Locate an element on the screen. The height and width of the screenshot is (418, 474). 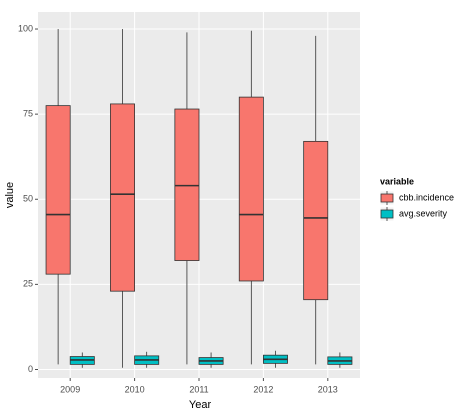
x-tick-label: 2010 is located at coordinates (135, 389).